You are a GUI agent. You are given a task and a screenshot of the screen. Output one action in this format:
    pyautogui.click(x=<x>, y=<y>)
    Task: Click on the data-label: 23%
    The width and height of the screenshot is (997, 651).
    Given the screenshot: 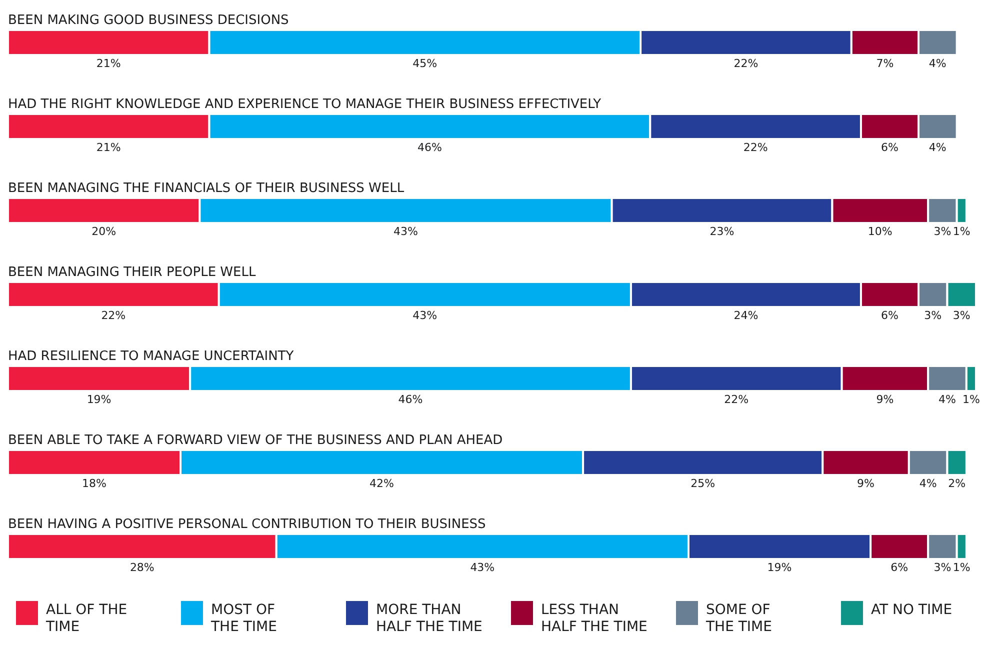 What is the action you would take?
    pyautogui.click(x=722, y=231)
    